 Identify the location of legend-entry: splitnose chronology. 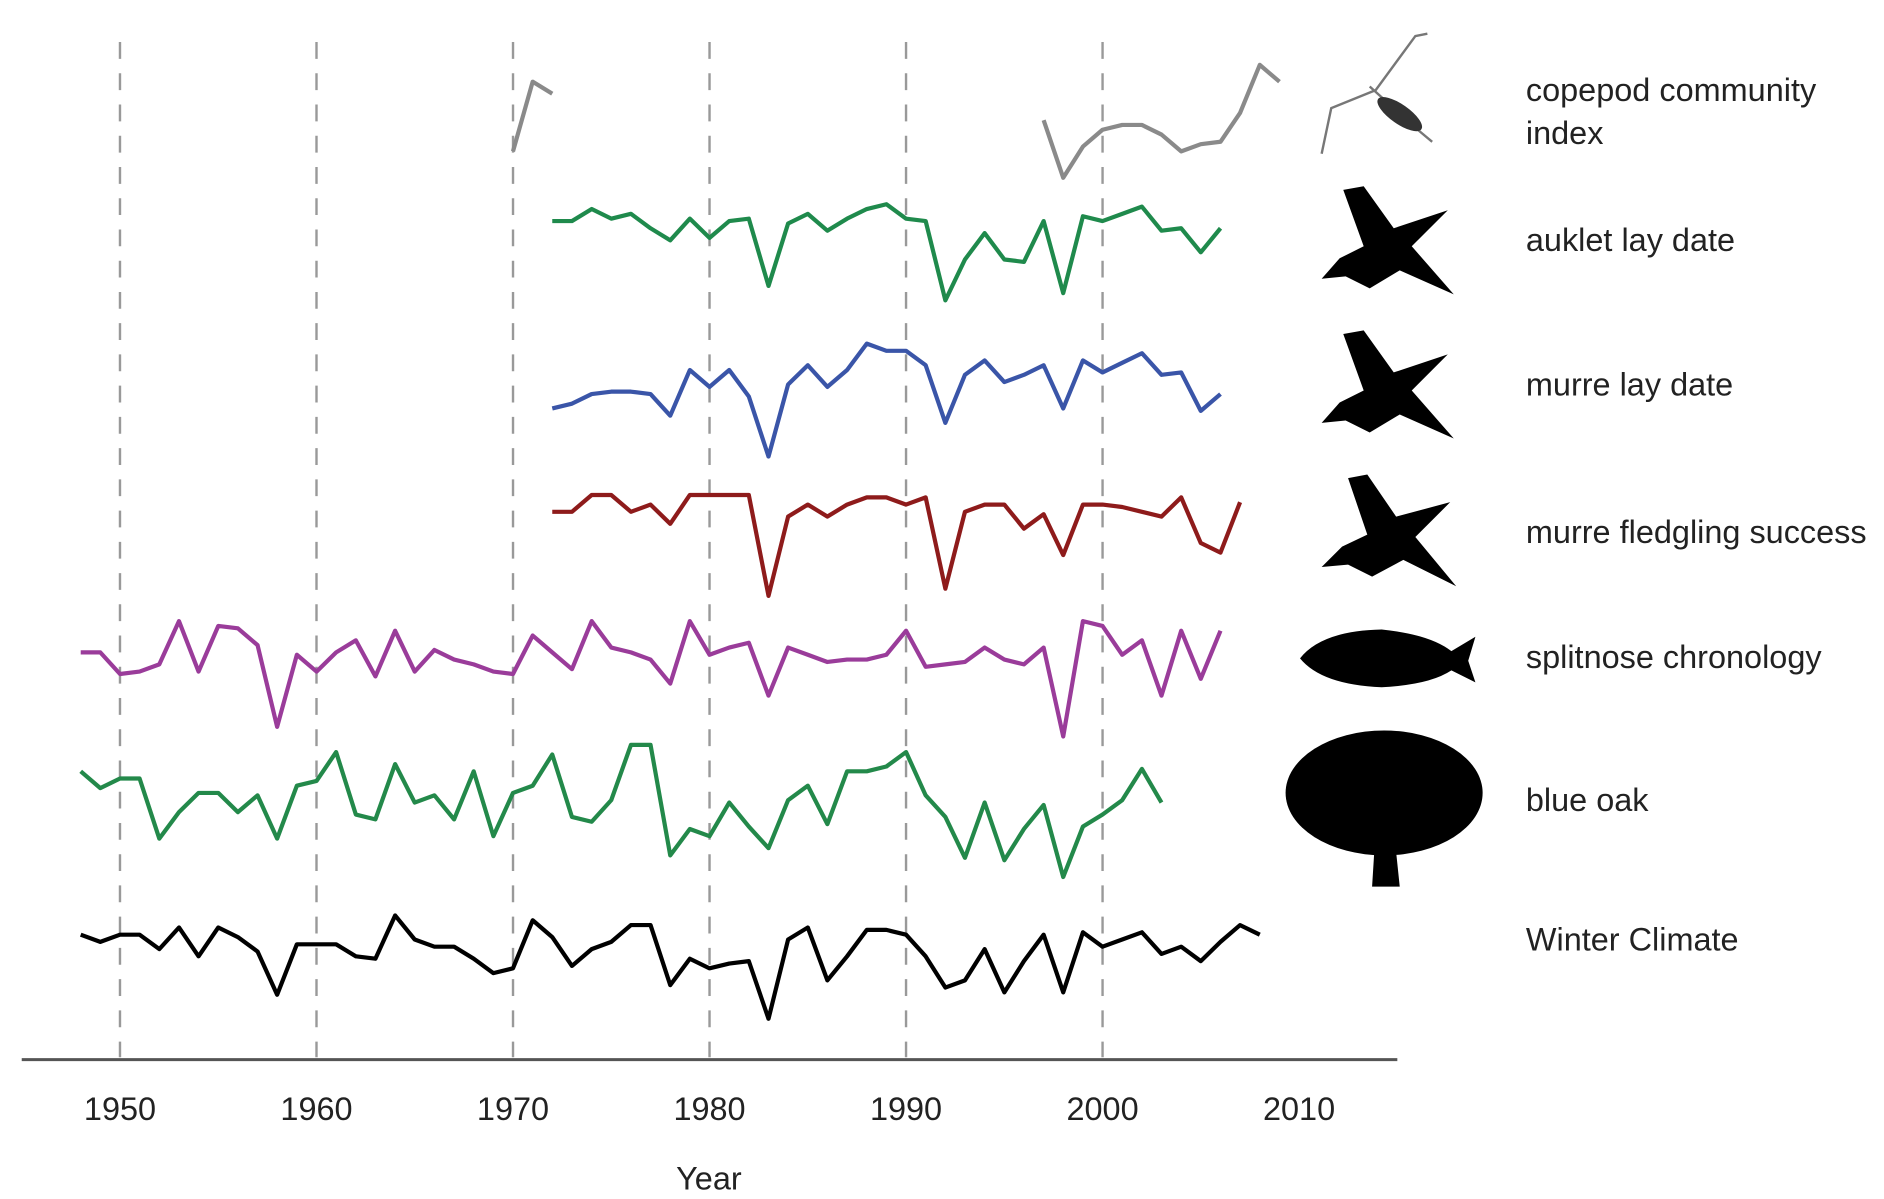
(1673, 657).